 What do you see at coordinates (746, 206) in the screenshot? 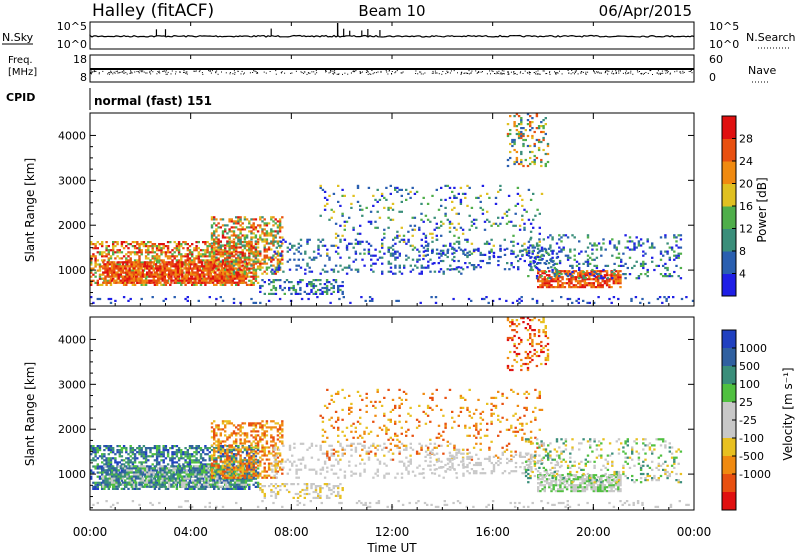
I see `power-colorbar-tick-label: 16` at bounding box center [746, 206].